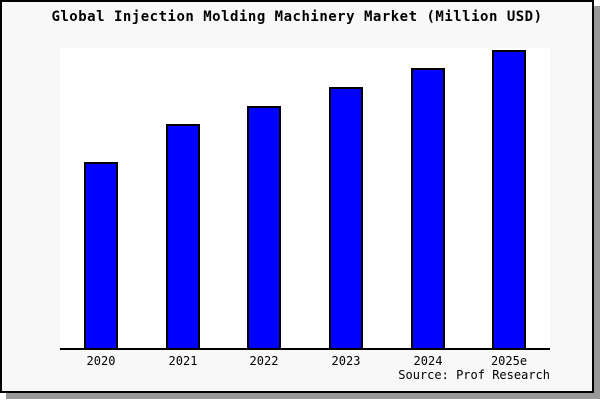 The height and width of the screenshot is (400, 600). I want to click on bar-2023, so click(346, 217).